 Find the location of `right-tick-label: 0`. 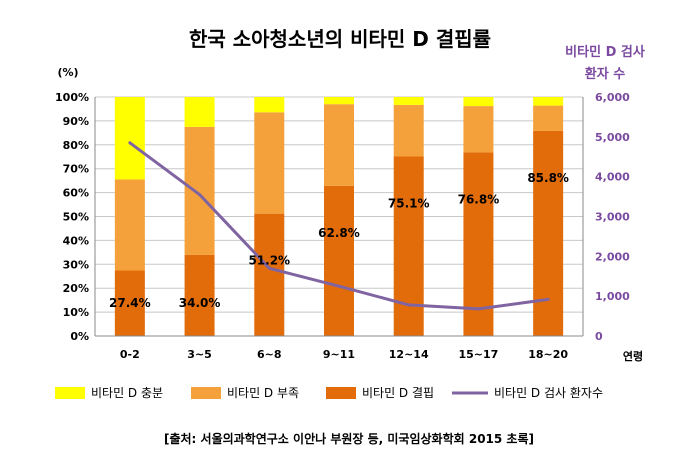

right-tick-label: 0 is located at coordinates (599, 336).